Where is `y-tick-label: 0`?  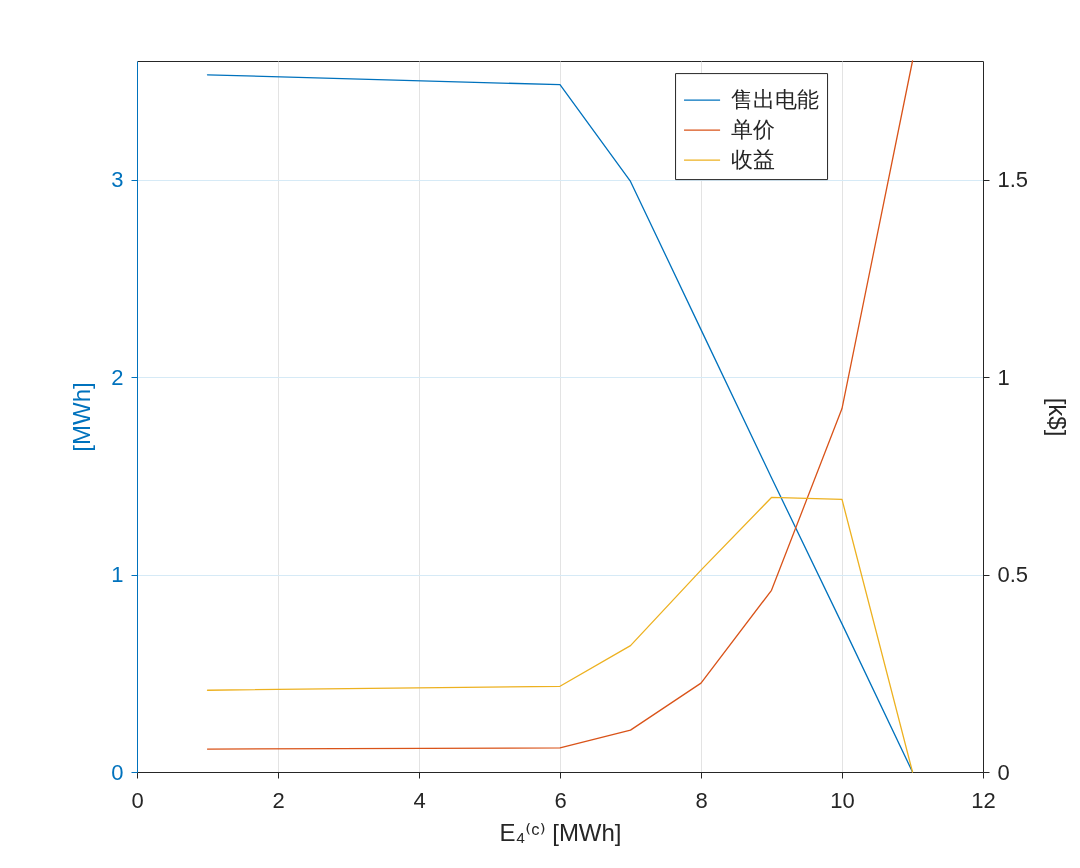 y-tick-label: 0 is located at coordinates (117, 772).